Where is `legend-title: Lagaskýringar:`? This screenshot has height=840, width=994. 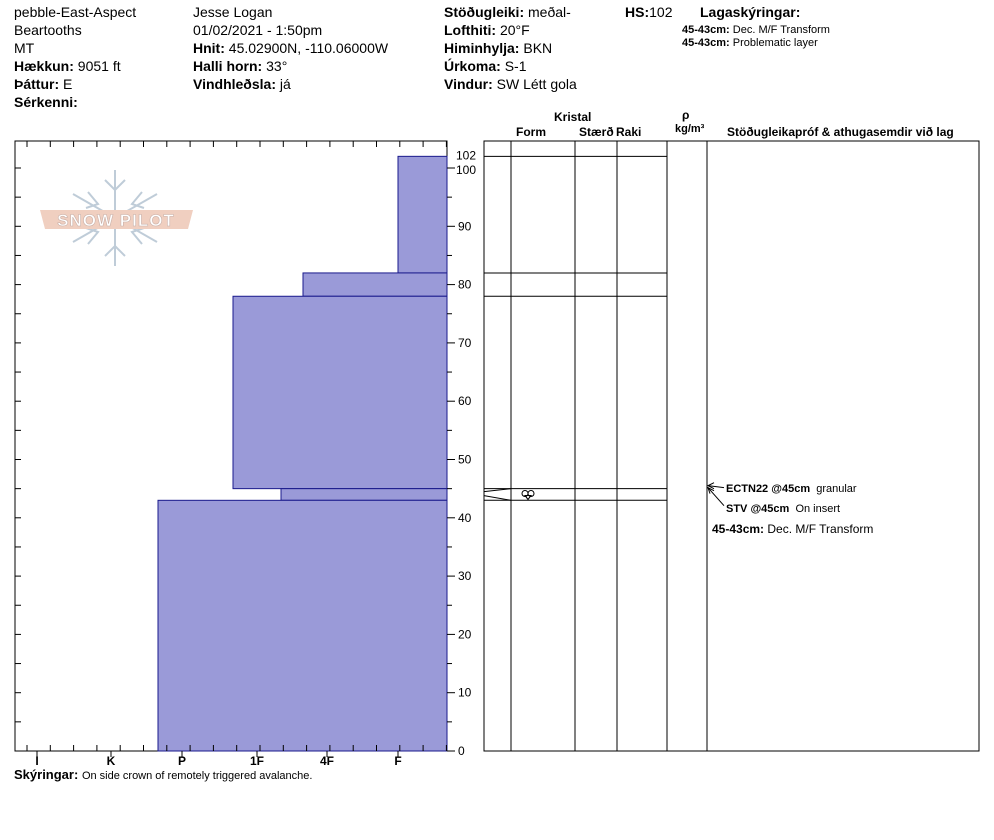 legend-title: Lagaskýringar: is located at coordinates (750, 12).